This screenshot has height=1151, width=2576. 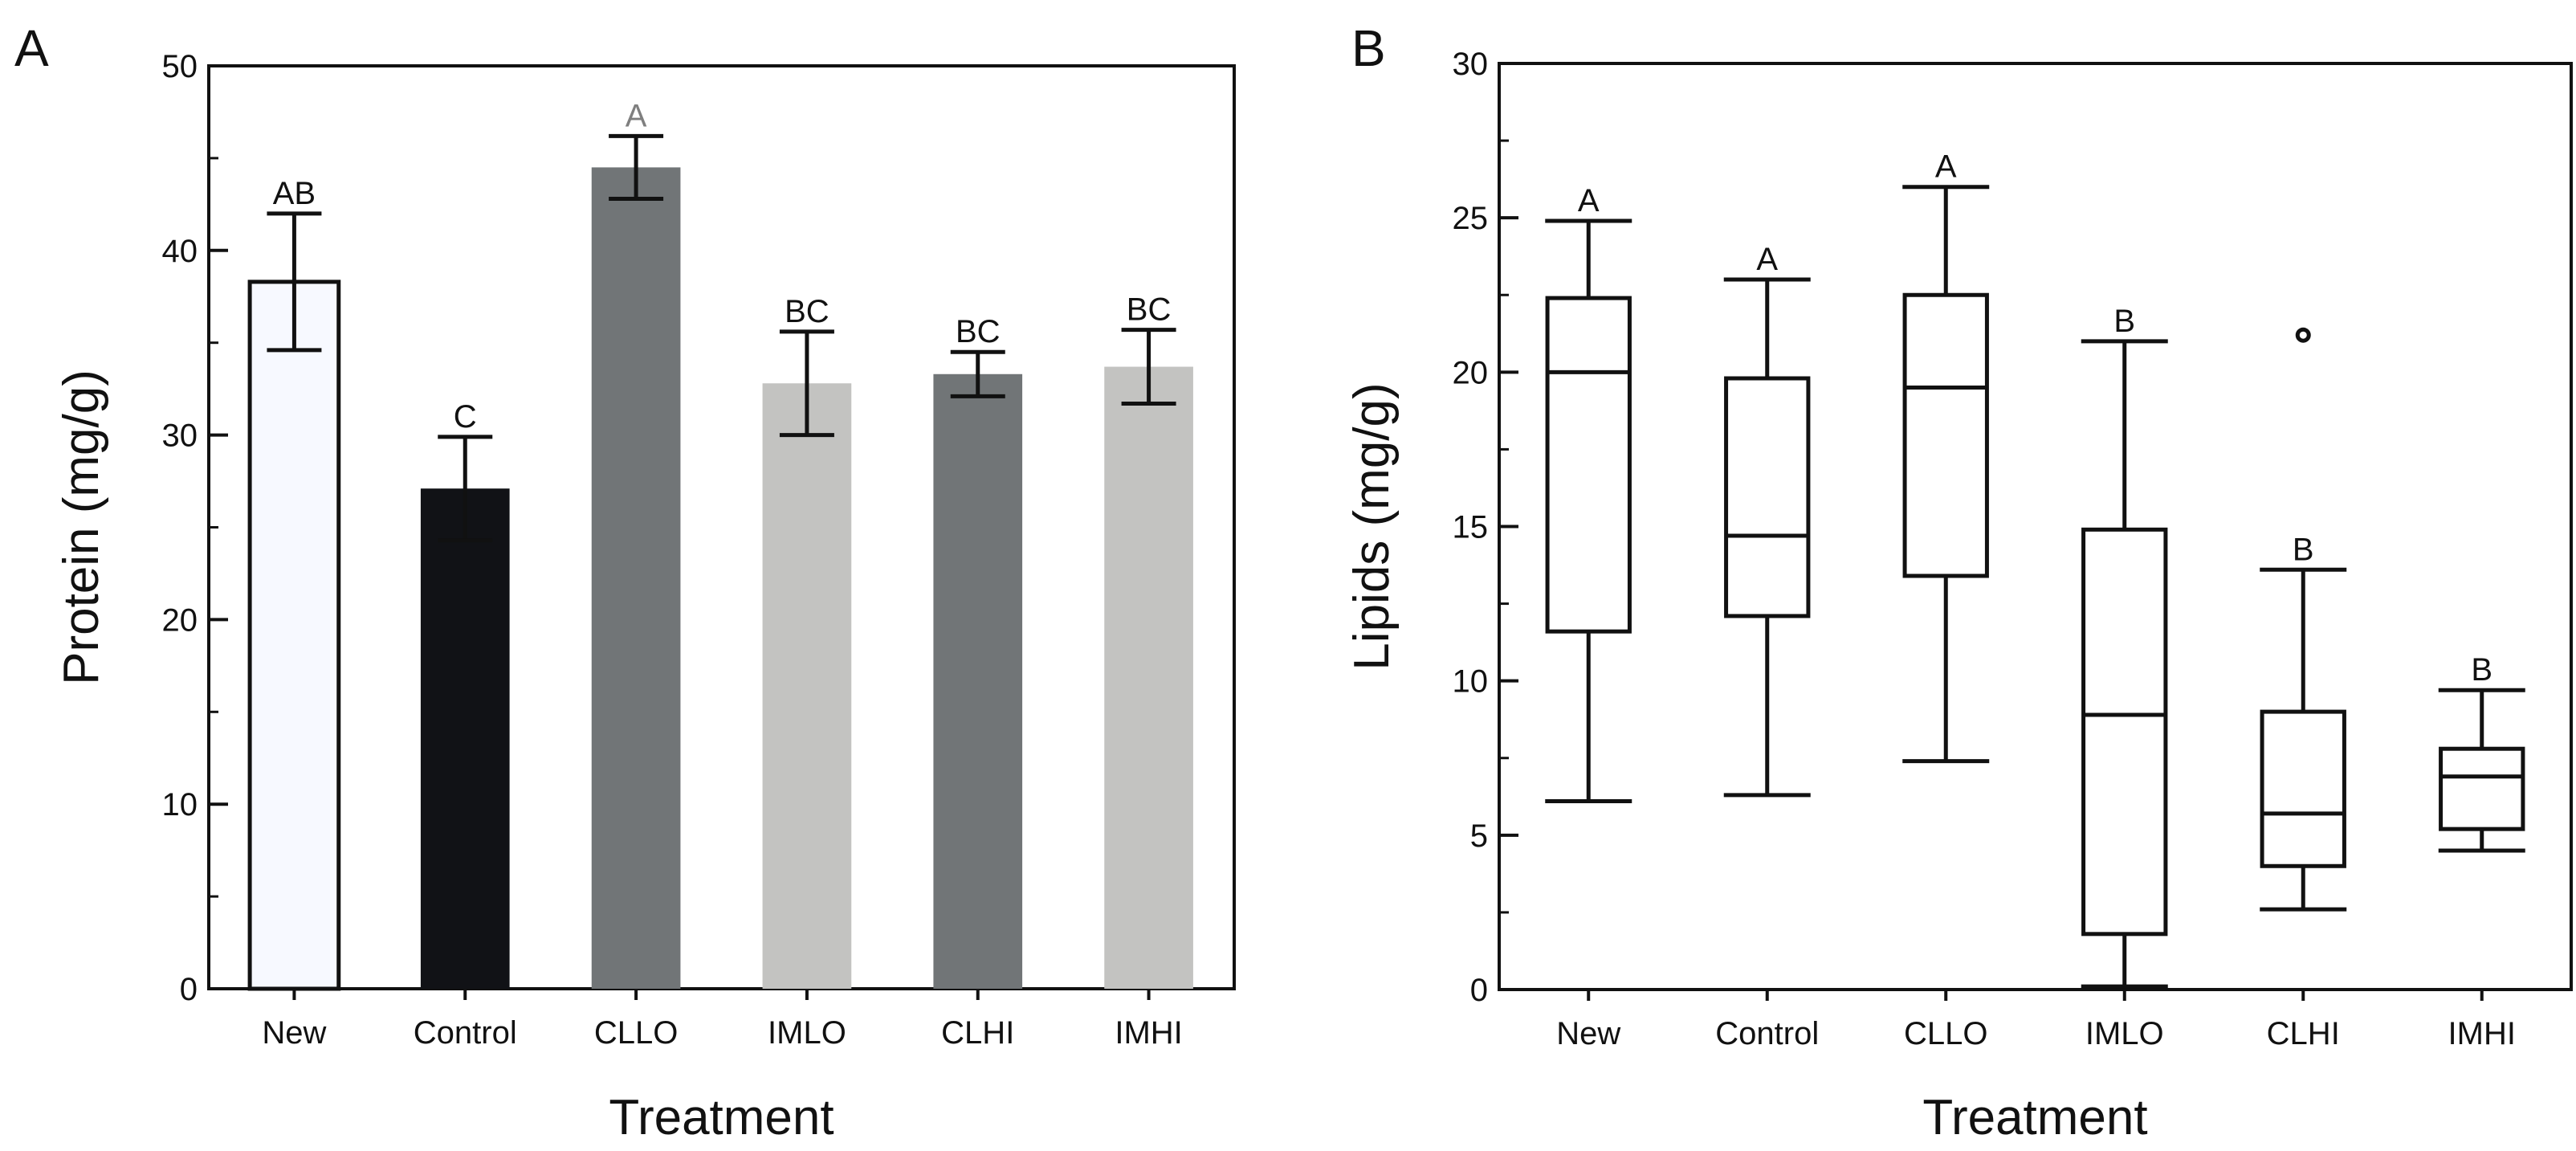 I want to click on panel-label-b: B, so click(x=1368, y=48).